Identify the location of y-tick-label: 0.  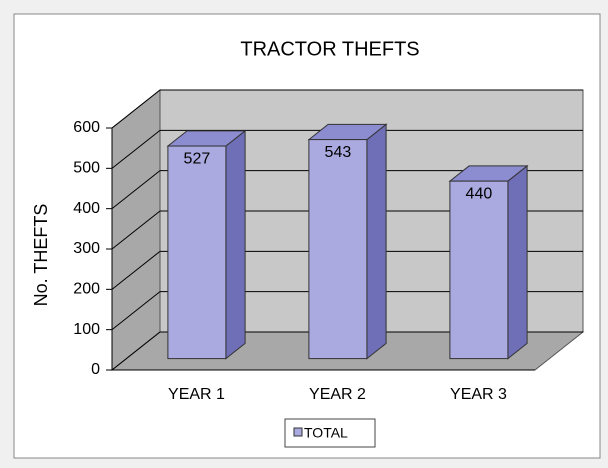
(95, 369).